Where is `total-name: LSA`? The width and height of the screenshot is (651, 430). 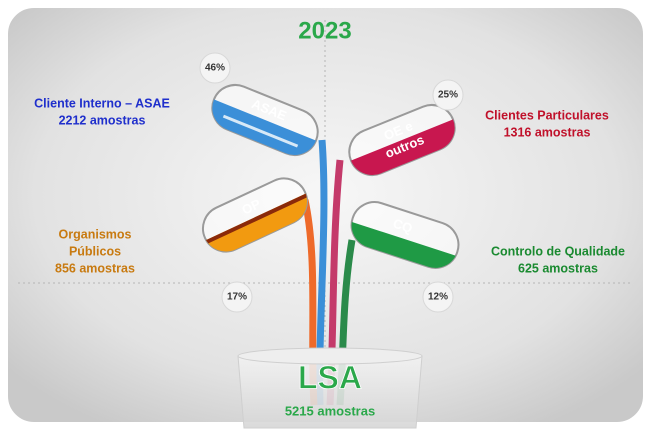
total-name: LSA is located at coordinates (330, 377).